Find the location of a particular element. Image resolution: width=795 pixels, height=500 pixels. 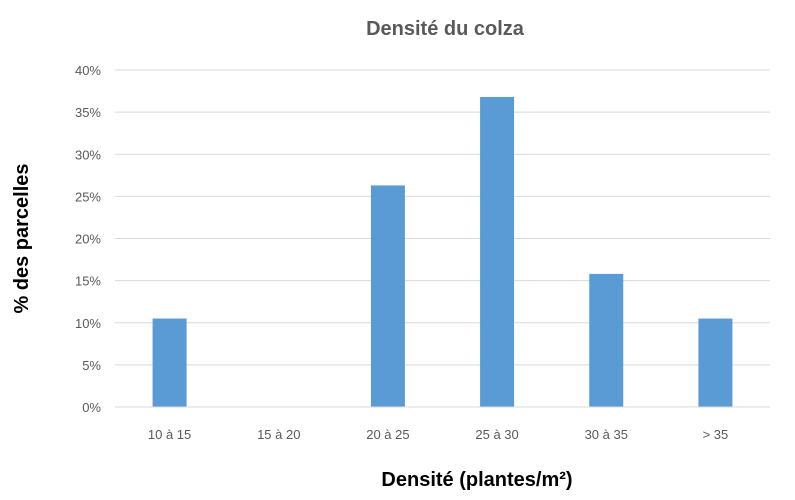

x-tick-label: 10 à 15 is located at coordinates (169, 434).